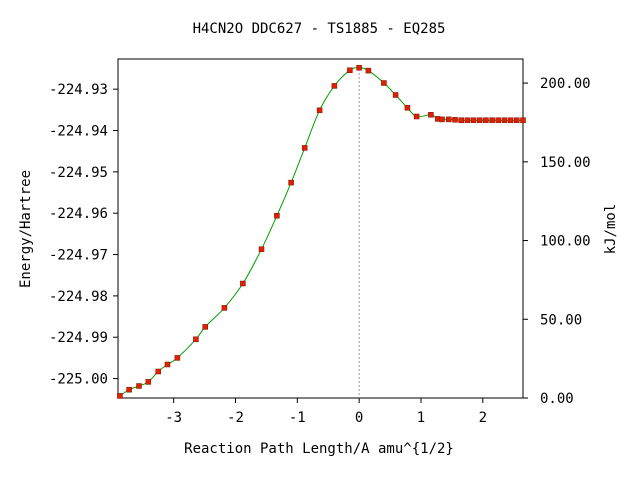  I want to click on y2-tick-label: 50.00, so click(561, 320).